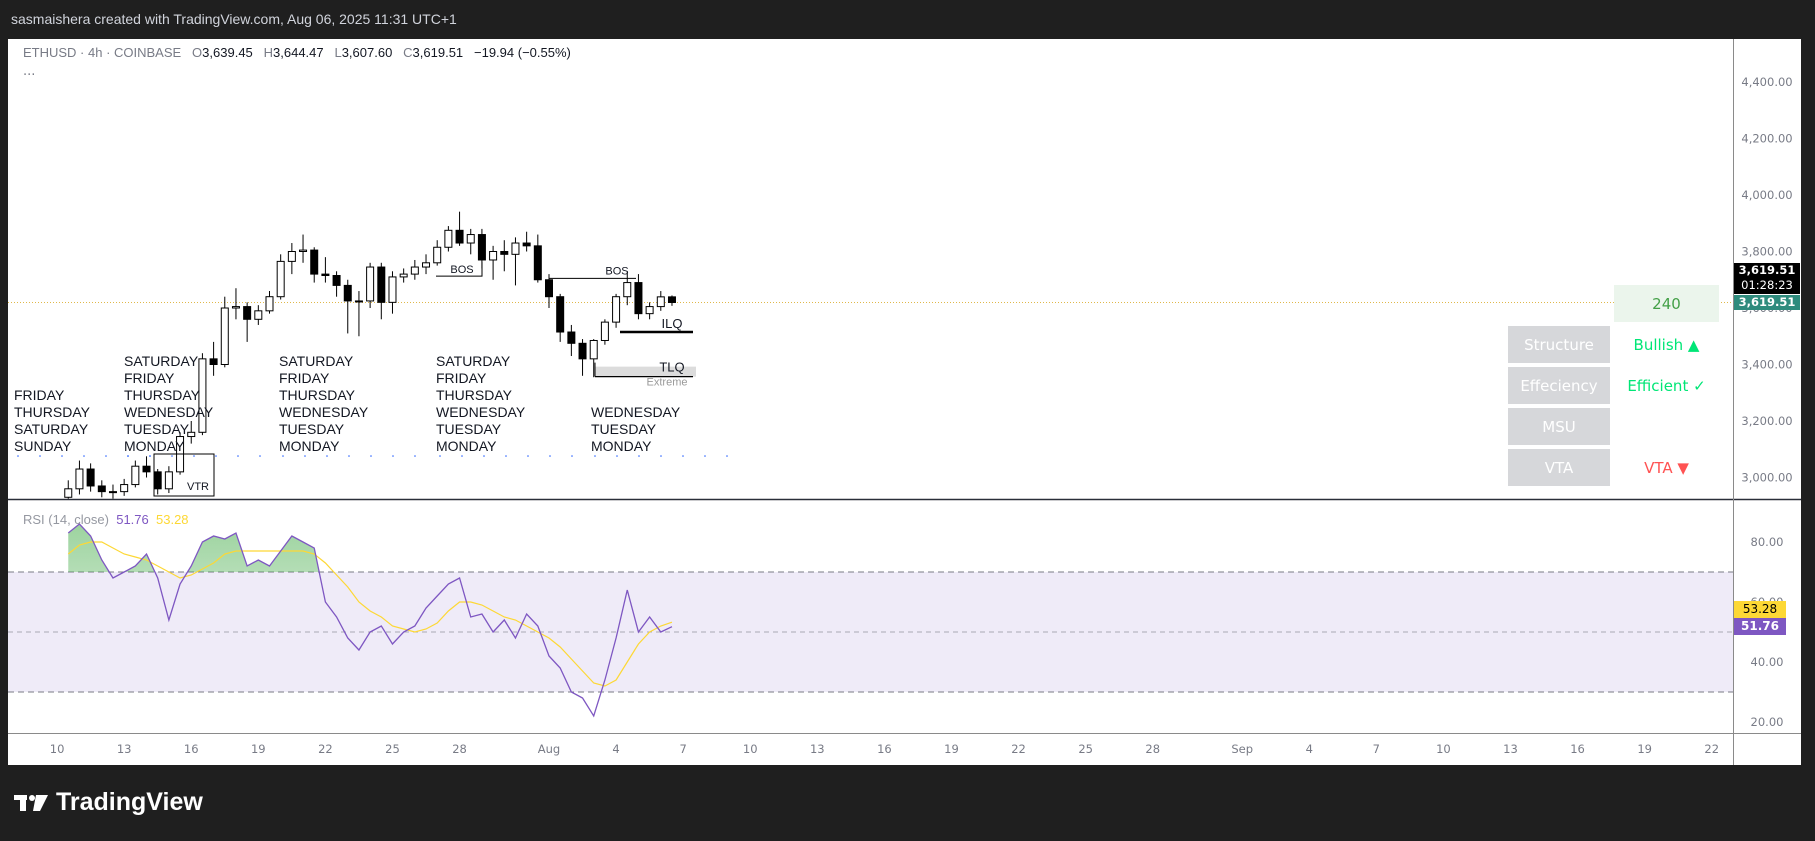  I want to click on session-day-label: TUESDAY, so click(157, 429).